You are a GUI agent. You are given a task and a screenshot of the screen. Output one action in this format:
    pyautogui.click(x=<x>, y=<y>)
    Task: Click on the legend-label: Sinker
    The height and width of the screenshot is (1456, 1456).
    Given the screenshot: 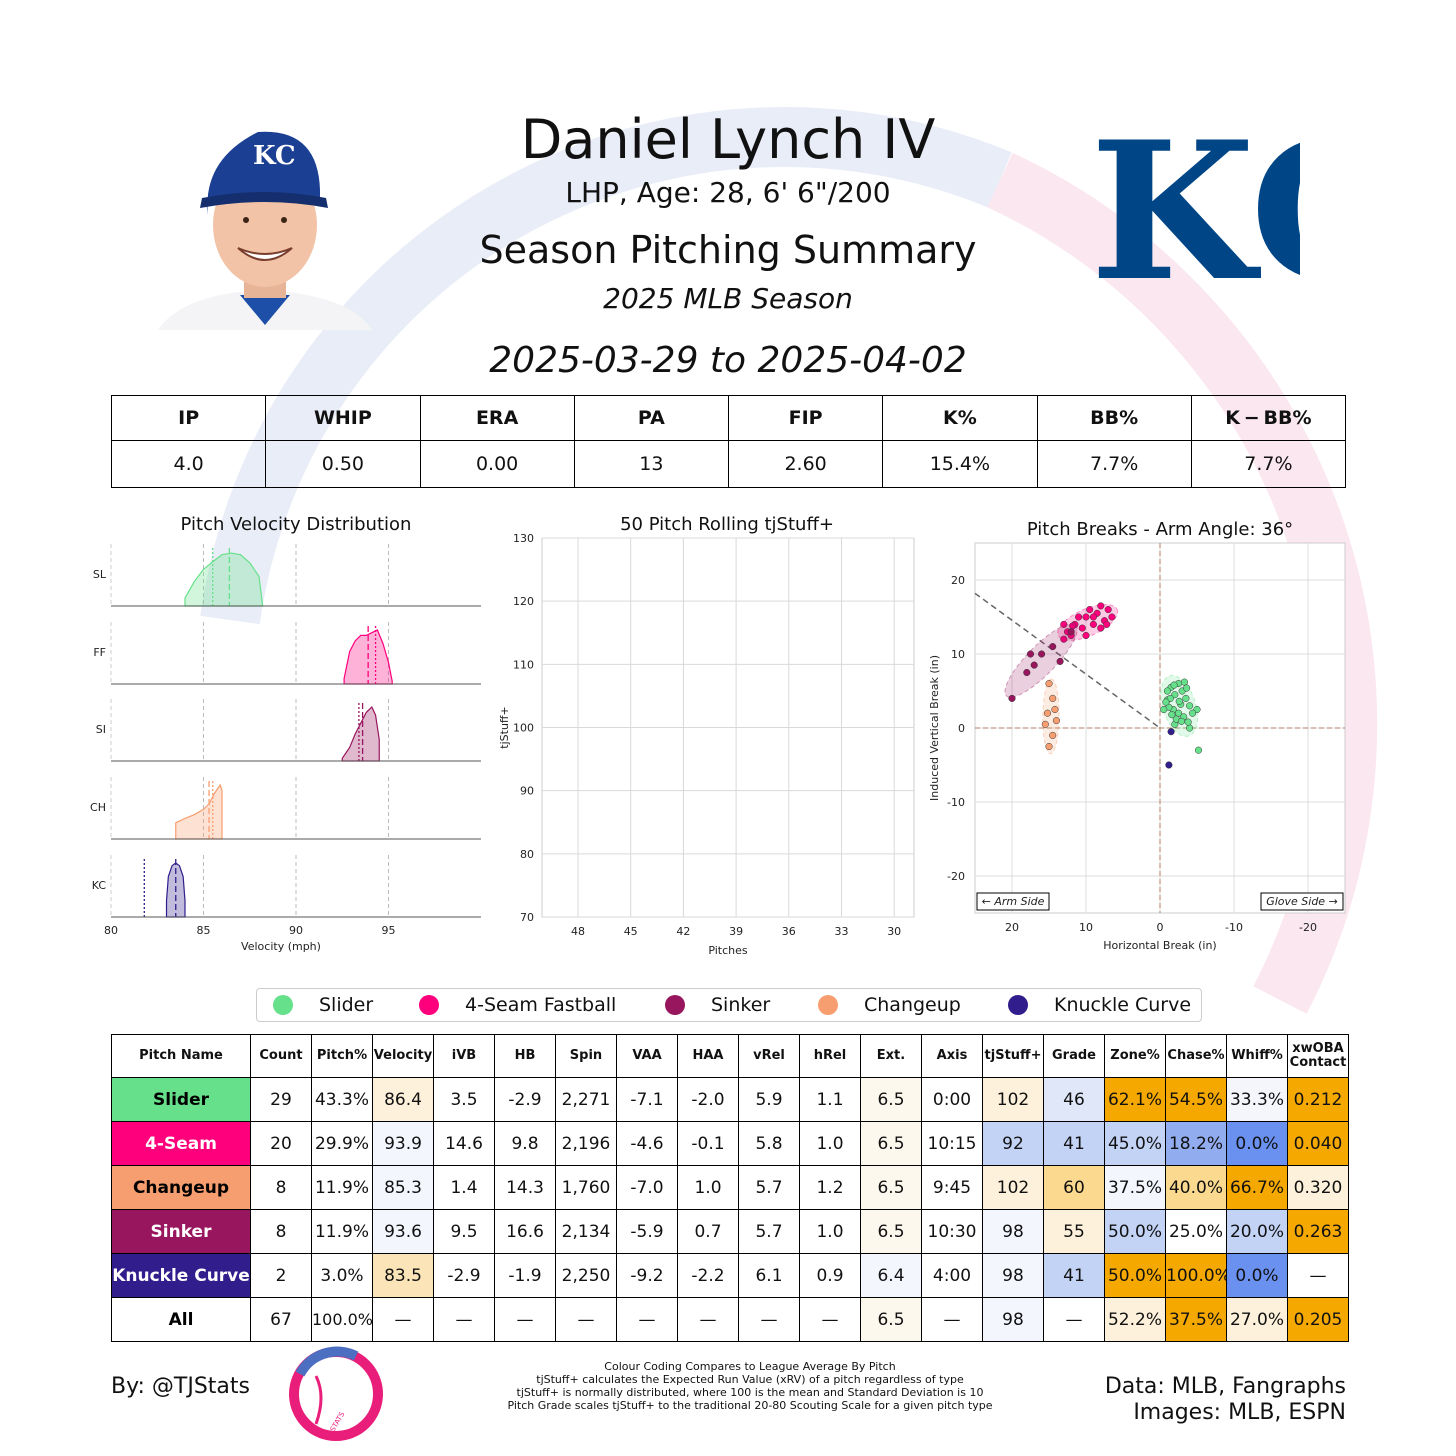 What is the action you would take?
    pyautogui.click(x=741, y=1005)
    